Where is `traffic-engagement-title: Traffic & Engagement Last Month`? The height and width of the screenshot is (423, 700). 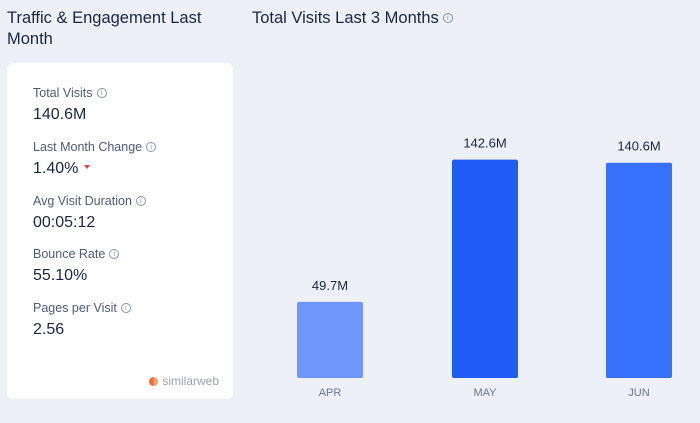 traffic-engagement-title: Traffic & Engagement Last Month is located at coordinates (114, 29).